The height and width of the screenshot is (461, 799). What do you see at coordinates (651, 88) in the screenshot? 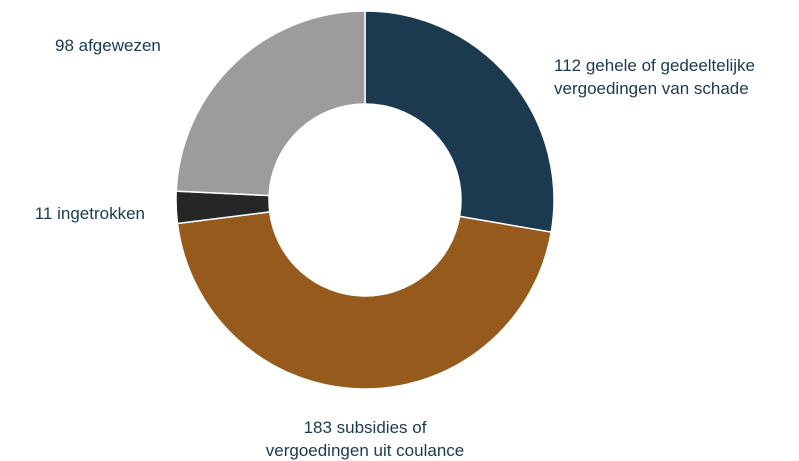
I see `slice-label-line: vergoedingen van schade` at bounding box center [651, 88].